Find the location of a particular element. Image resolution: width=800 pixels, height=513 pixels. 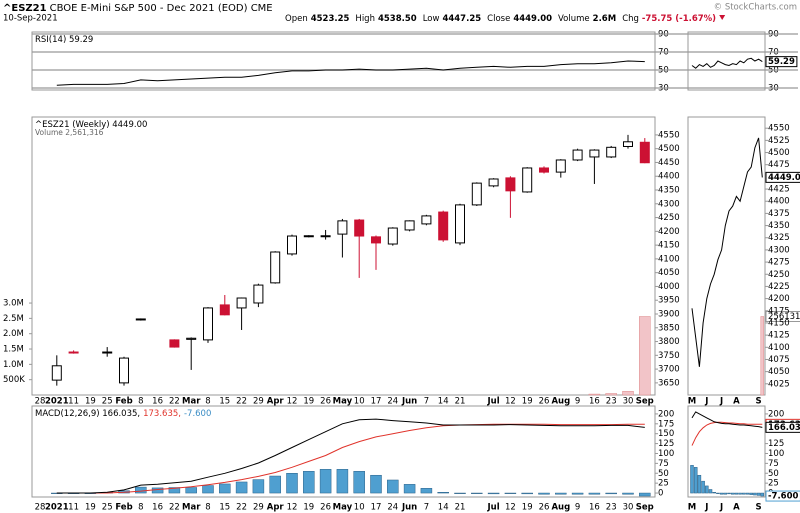

x-tick-label: 25 is located at coordinates (107, 402).